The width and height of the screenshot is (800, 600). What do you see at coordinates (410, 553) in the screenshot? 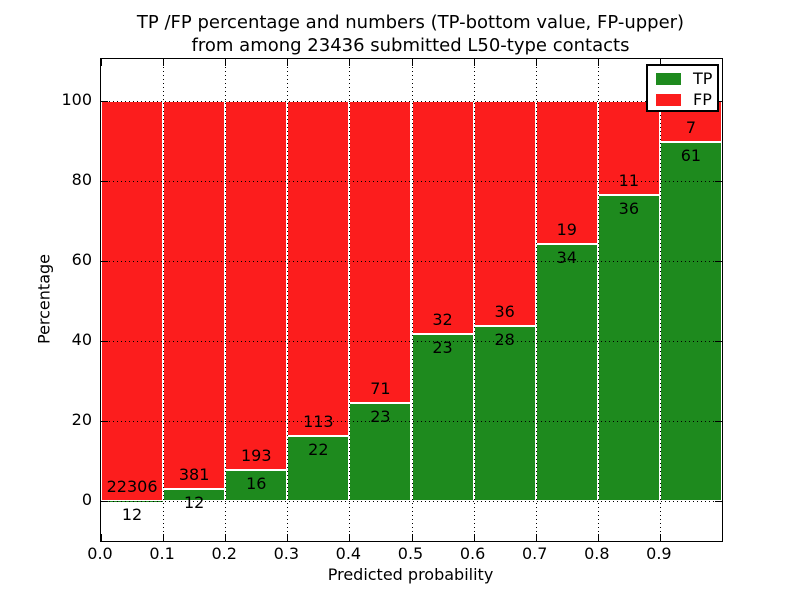
I see `x-tick-label: 0.5` at bounding box center [410, 553].